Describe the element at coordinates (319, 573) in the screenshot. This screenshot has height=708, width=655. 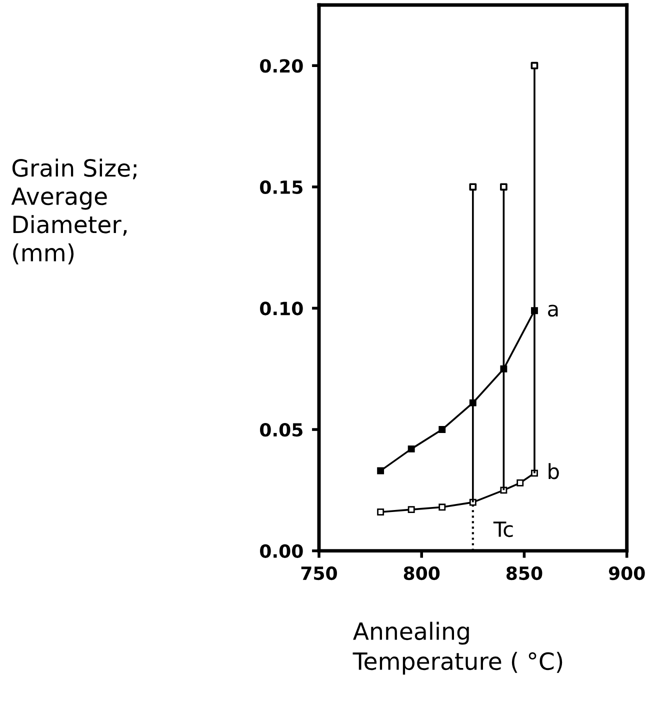
I see `x-tick-label: 750` at that location.